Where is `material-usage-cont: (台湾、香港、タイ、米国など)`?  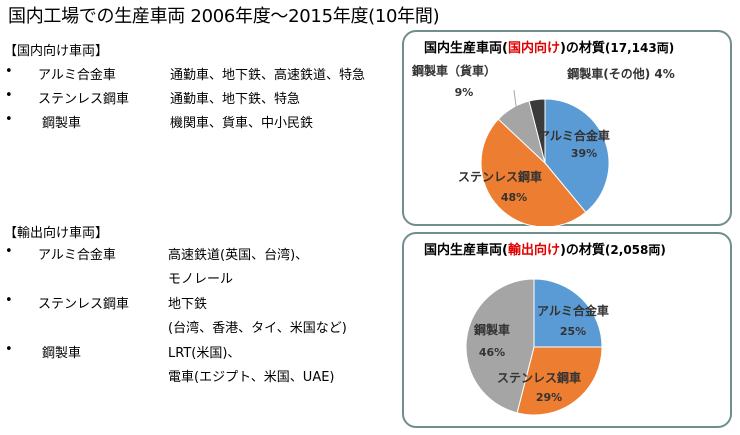 material-usage-cont: (台湾、香港、タイ、米国など) is located at coordinates (257, 328).